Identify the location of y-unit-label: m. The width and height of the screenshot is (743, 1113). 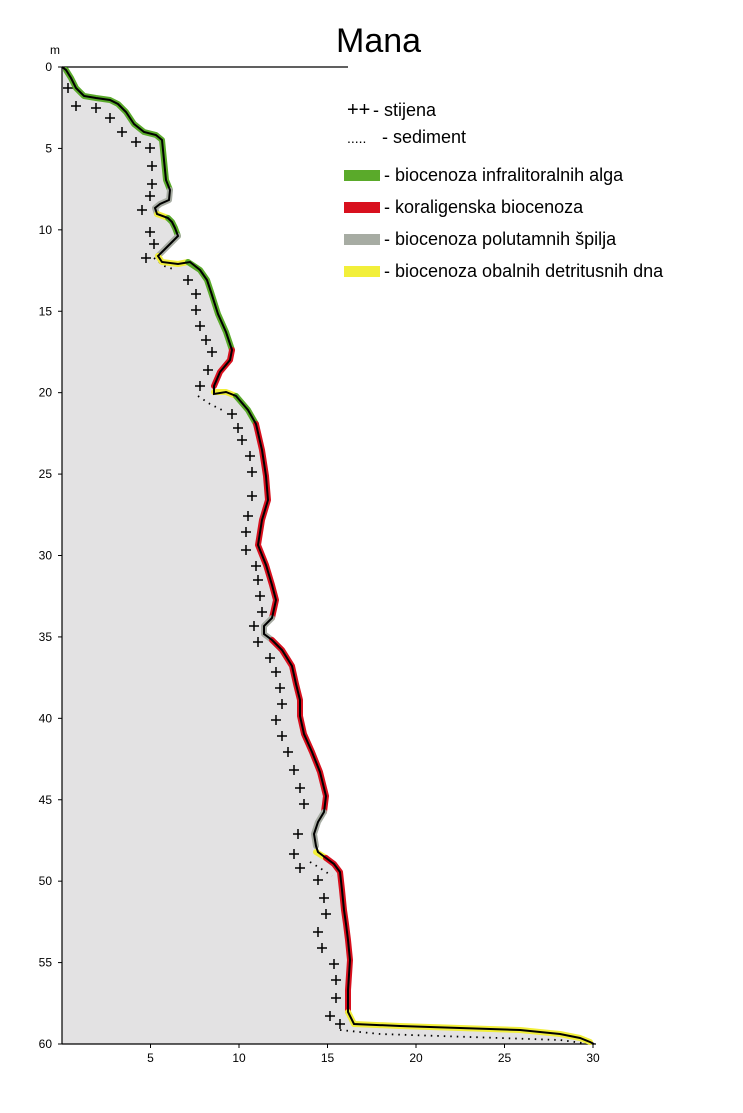
(55, 50).